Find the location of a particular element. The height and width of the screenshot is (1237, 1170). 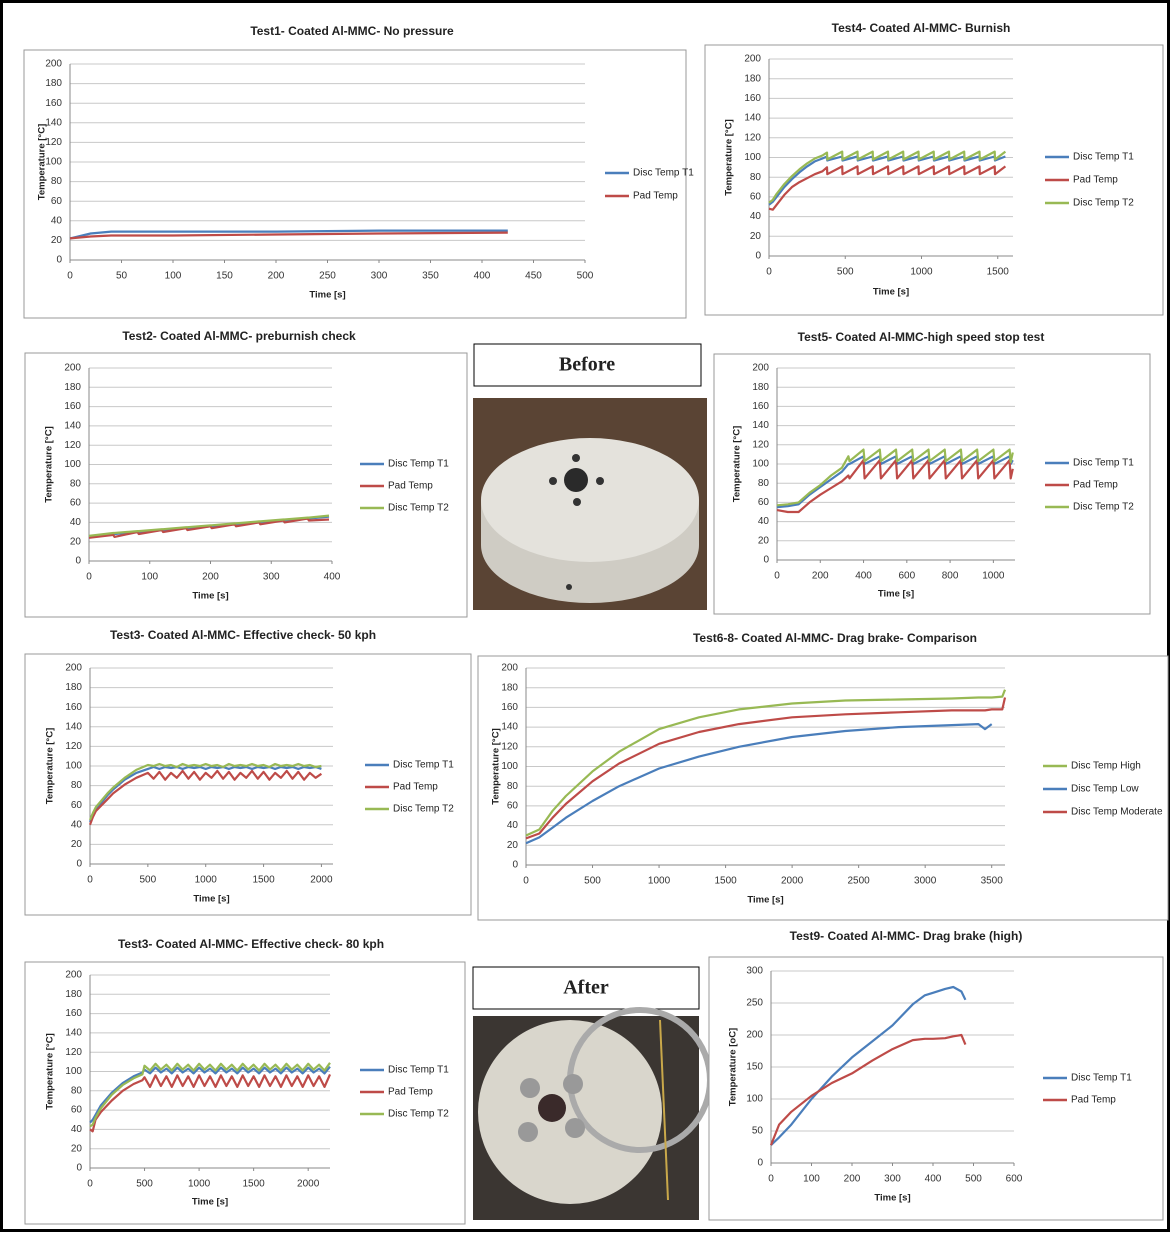

x-tick-label: 100 is located at coordinates (173, 276).